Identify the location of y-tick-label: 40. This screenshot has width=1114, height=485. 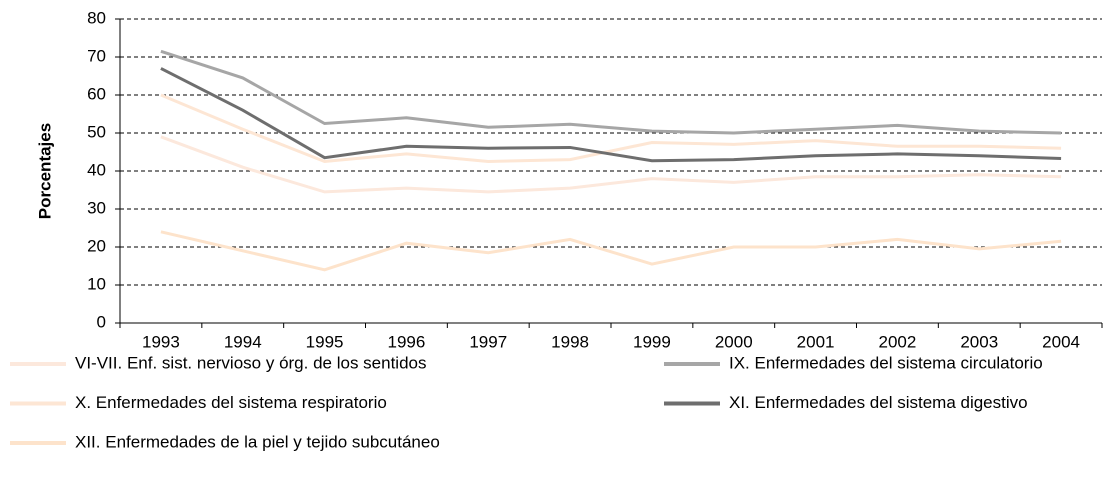
(96, 169).